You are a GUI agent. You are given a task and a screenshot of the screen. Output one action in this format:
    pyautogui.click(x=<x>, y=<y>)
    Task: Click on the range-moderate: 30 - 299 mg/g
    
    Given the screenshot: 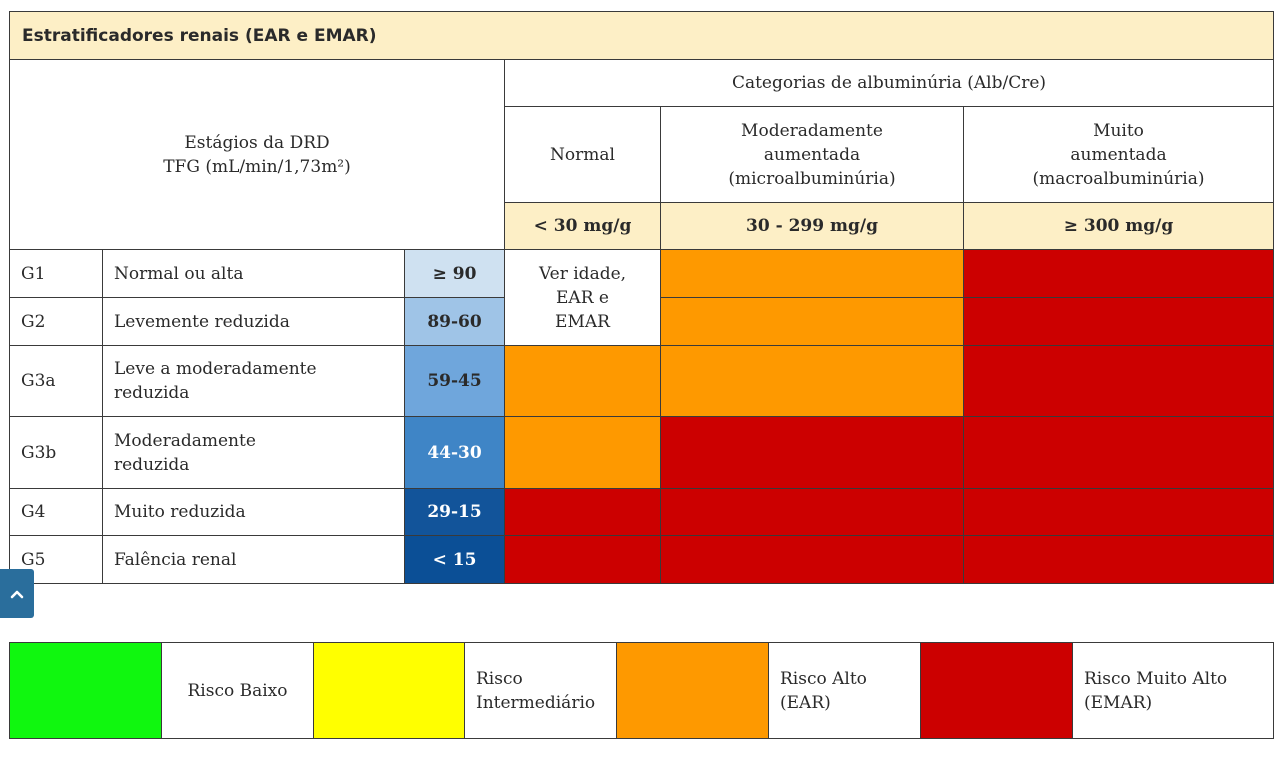 What is the action you would take?
    pyautogui.click(x=812, y=226)
    